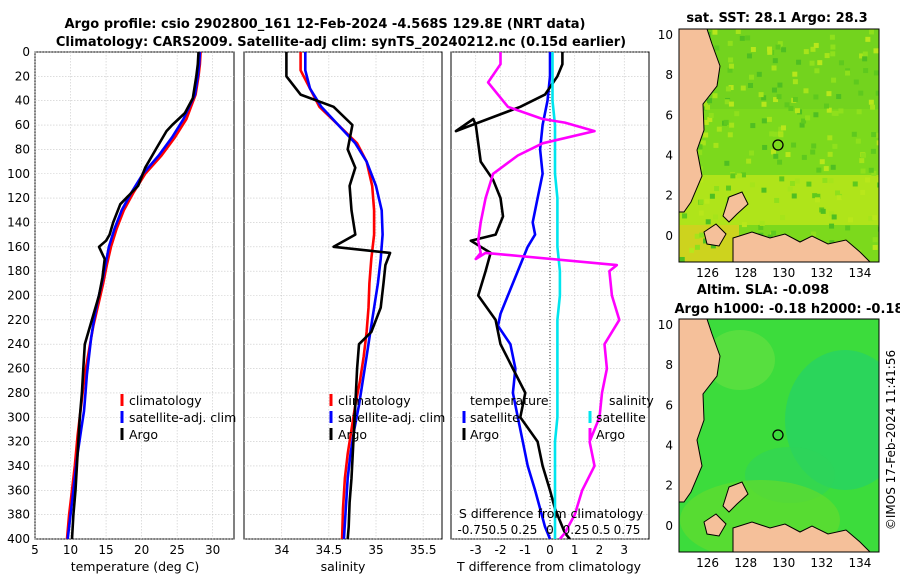 This screenshot has height=580, width=900. What do you see at coordinates (374, 400) in the screenshot?
I see `legend-label: climatology` at bounding box center [374, 400].